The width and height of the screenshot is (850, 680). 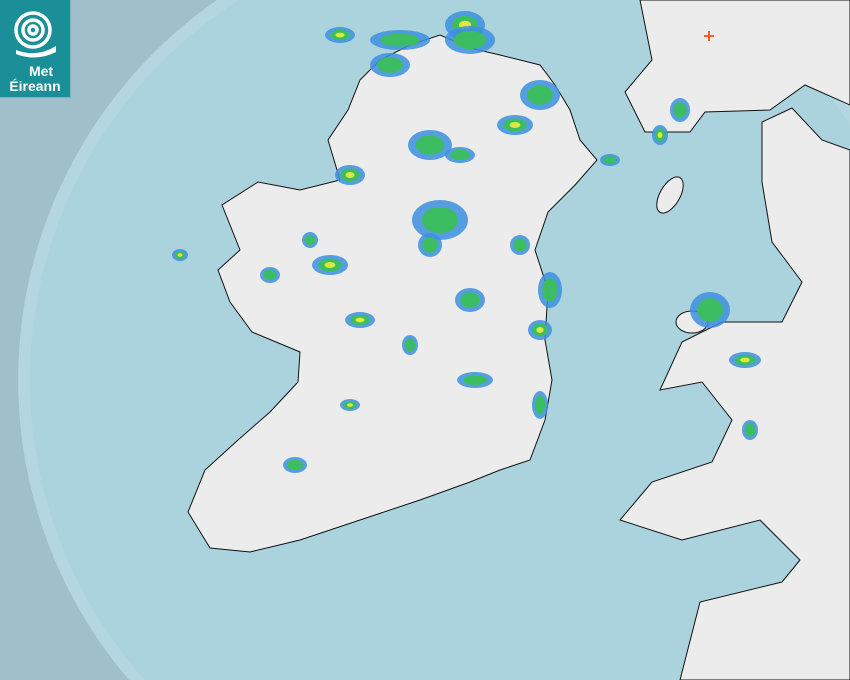 I want to click on swirl-icon, so click(x=35, y=34).